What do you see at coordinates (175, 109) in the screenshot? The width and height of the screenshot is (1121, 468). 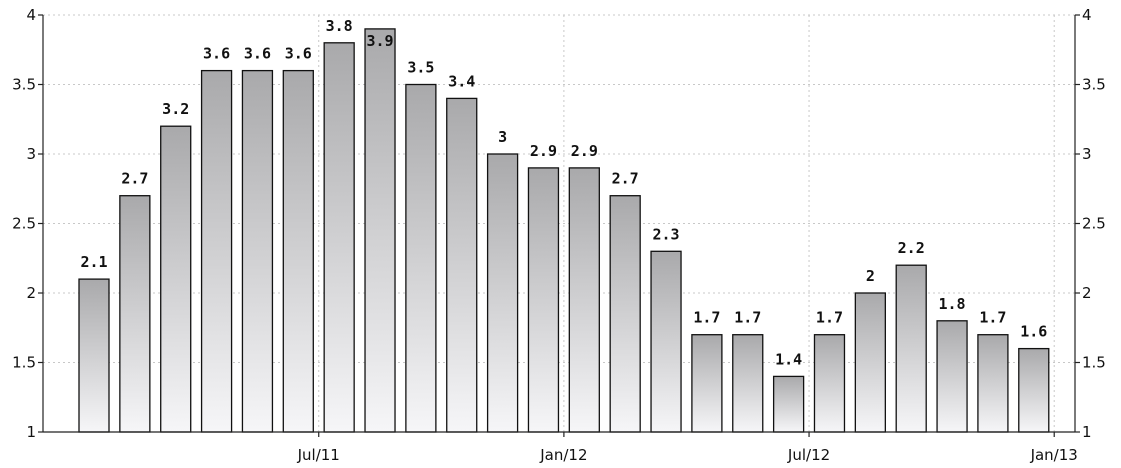 I see `data-label: 3.2` at bounding box center [175, 109].